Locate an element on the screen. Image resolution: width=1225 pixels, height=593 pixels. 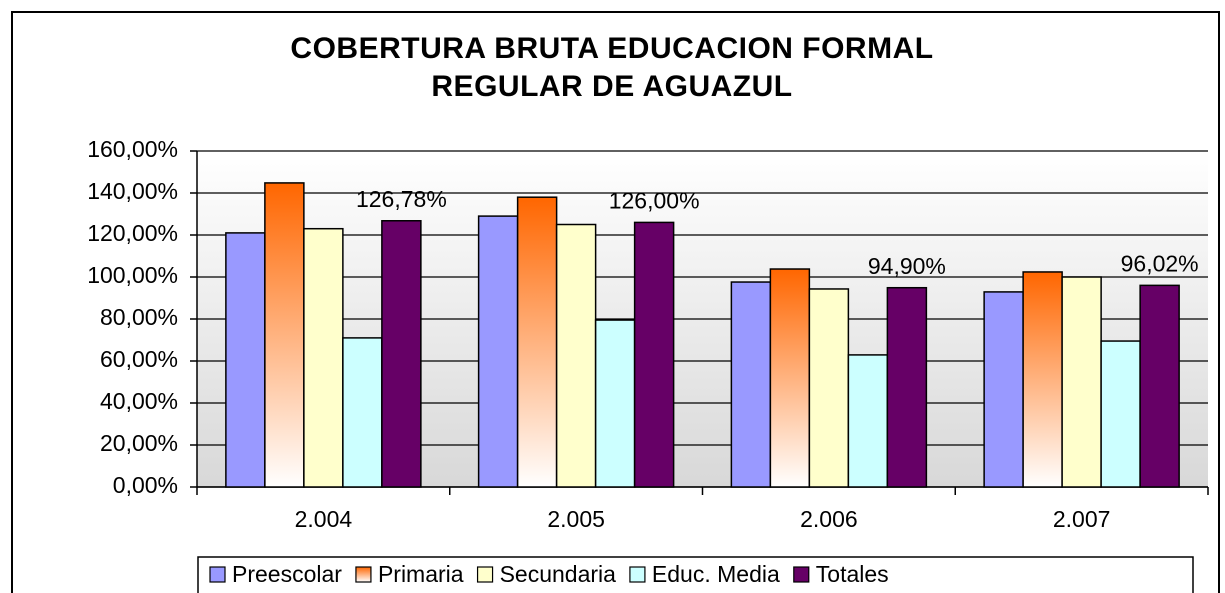
legend-label: Secundaria is located at coordinates (558, 574).